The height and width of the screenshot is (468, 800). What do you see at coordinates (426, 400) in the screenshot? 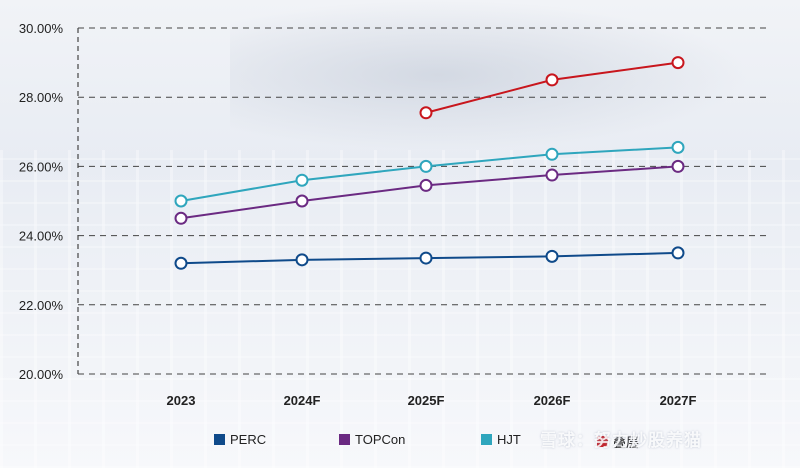
I see `x-tick-label: 2025F` at bounding box center [426, 400].